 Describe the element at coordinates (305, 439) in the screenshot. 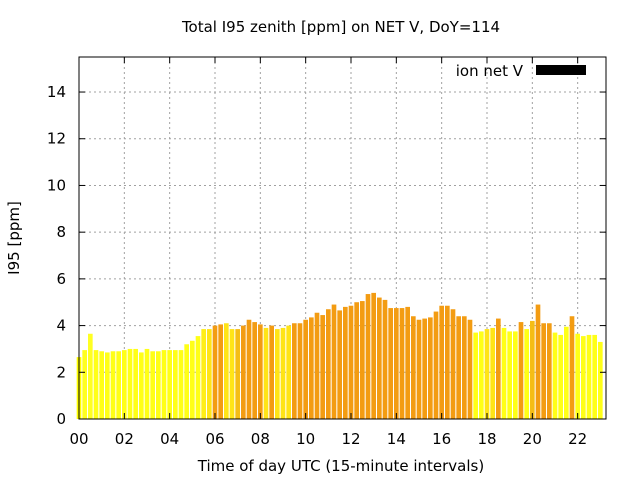

I see `x-tick-label: 10` at that location.